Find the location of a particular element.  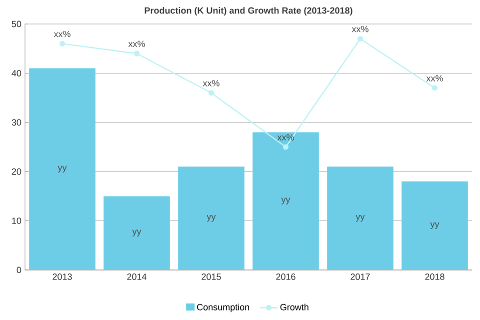

x-tick-label: 2014 is located at coordinates (136, 277).